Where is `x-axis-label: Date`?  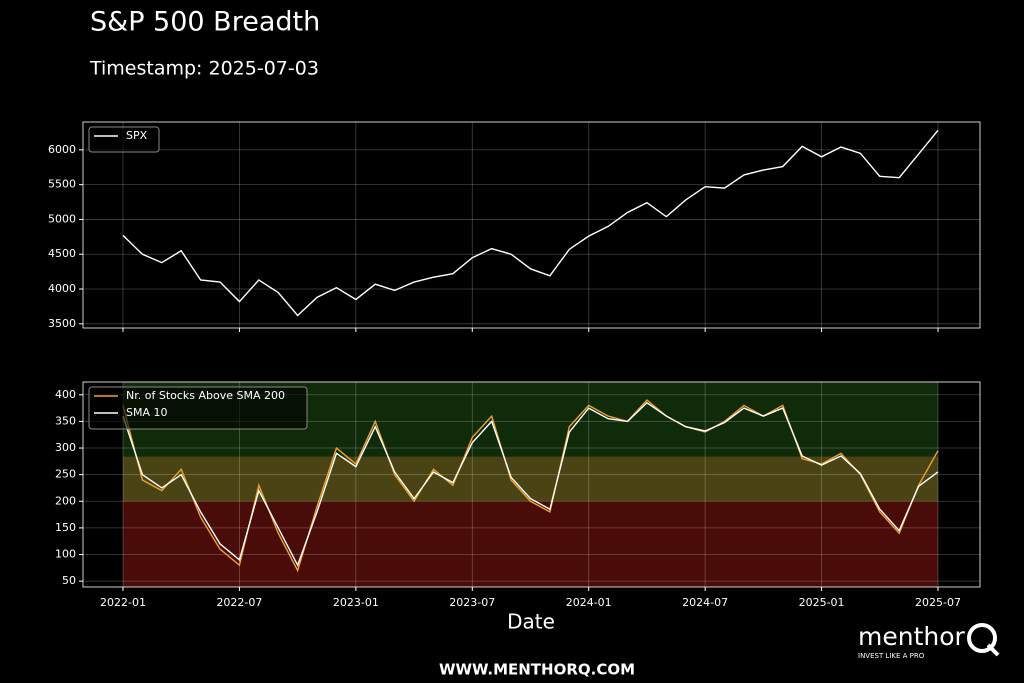
x-axis-label: Date is located at coordinates (531, 622).